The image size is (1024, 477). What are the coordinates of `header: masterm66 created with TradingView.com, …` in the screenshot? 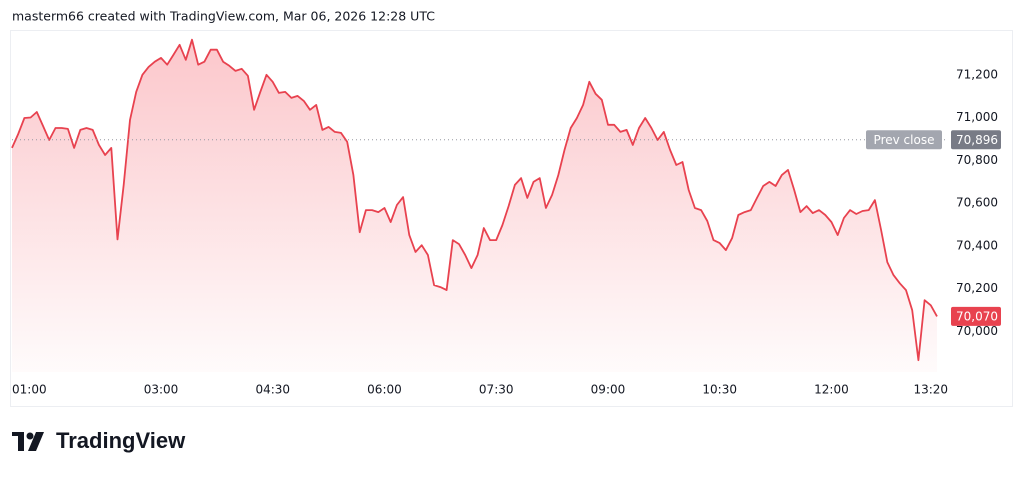 It's located at (223, 16).